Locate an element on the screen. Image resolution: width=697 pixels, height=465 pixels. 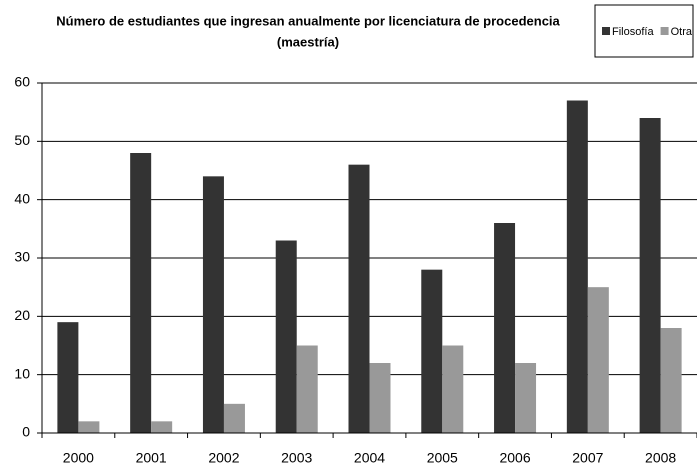
y-tick-label: 20 is located at coordinates (22, 315).